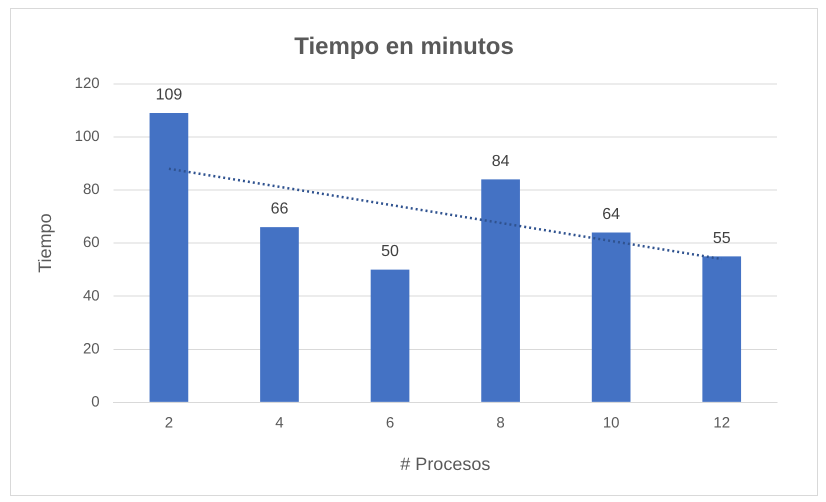  Describe the element at coordinates (169, 95) in the screenshot. I see `data-label: 109` at that location.